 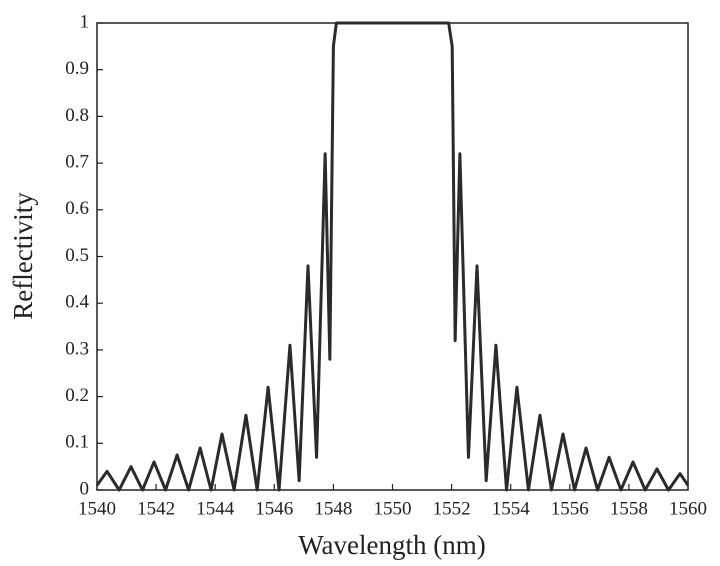 I want to click on y-tick-label: 0.4, so click(x=77, y=302).